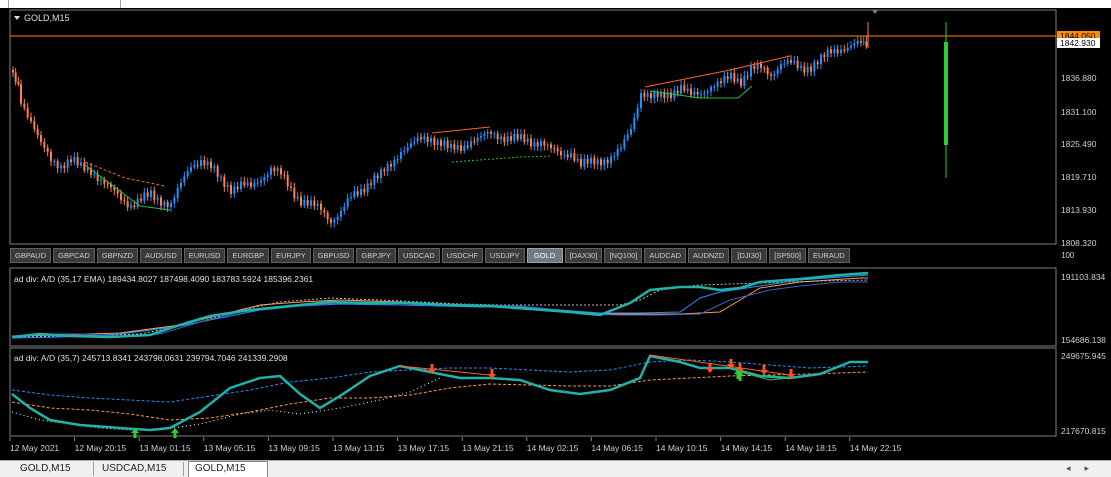 The width and height of the screenshot is (1111, 477). I want to click on bid-price-tag, so click(1078, 43).